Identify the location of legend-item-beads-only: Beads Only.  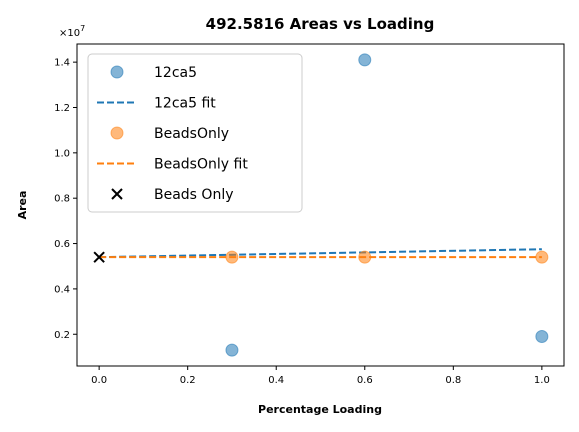
(172, 195).